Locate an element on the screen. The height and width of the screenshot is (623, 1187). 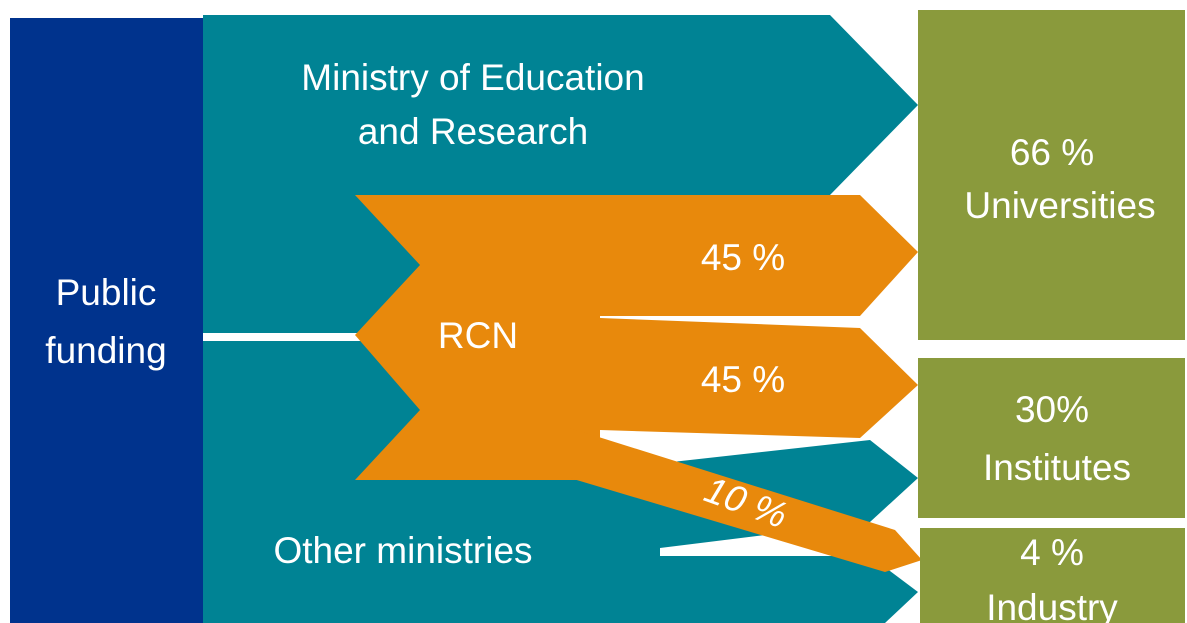
rcn-body is located at coordinates (477, 337).